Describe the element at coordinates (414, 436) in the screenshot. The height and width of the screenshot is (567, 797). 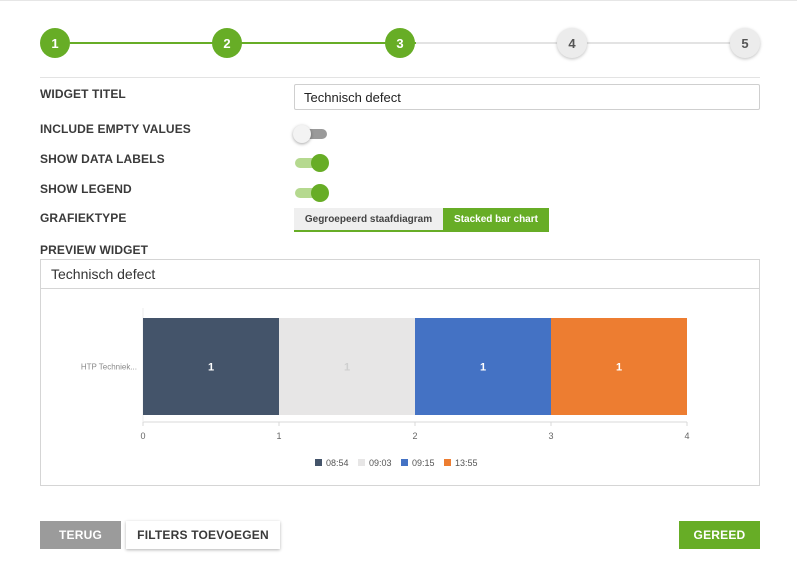
I see `x-tick-label: 2` at that location.